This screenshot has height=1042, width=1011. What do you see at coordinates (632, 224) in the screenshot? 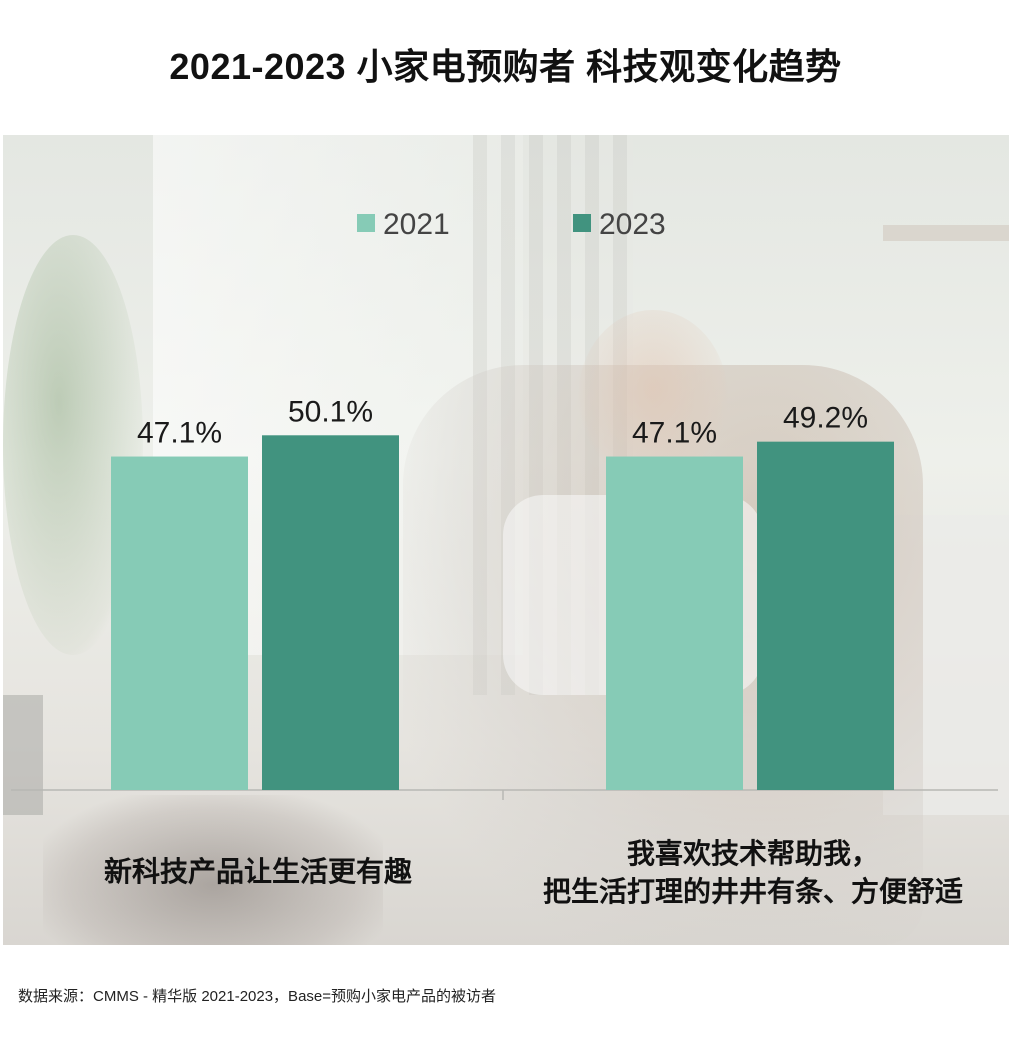
I see `legend-label-2023: 2023` at bounding box center [632, 224].